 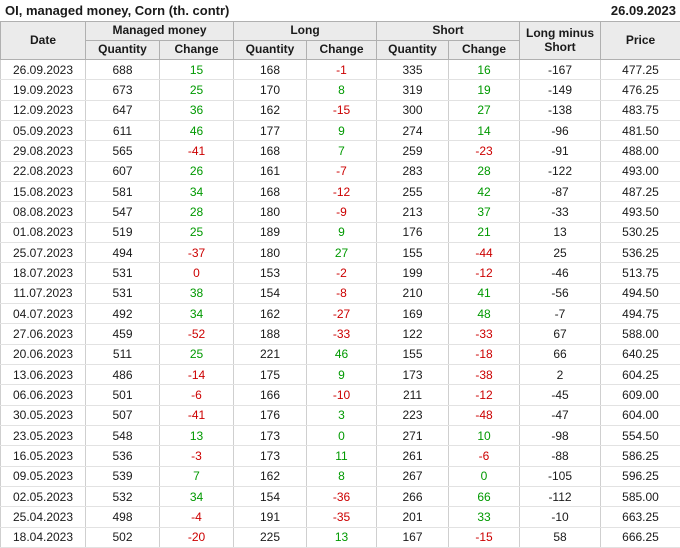 What do you see at coordinates (43, 232) in the screenshot?
I see `date-cell: 01.08.2023` at bounding box center [43, 232].